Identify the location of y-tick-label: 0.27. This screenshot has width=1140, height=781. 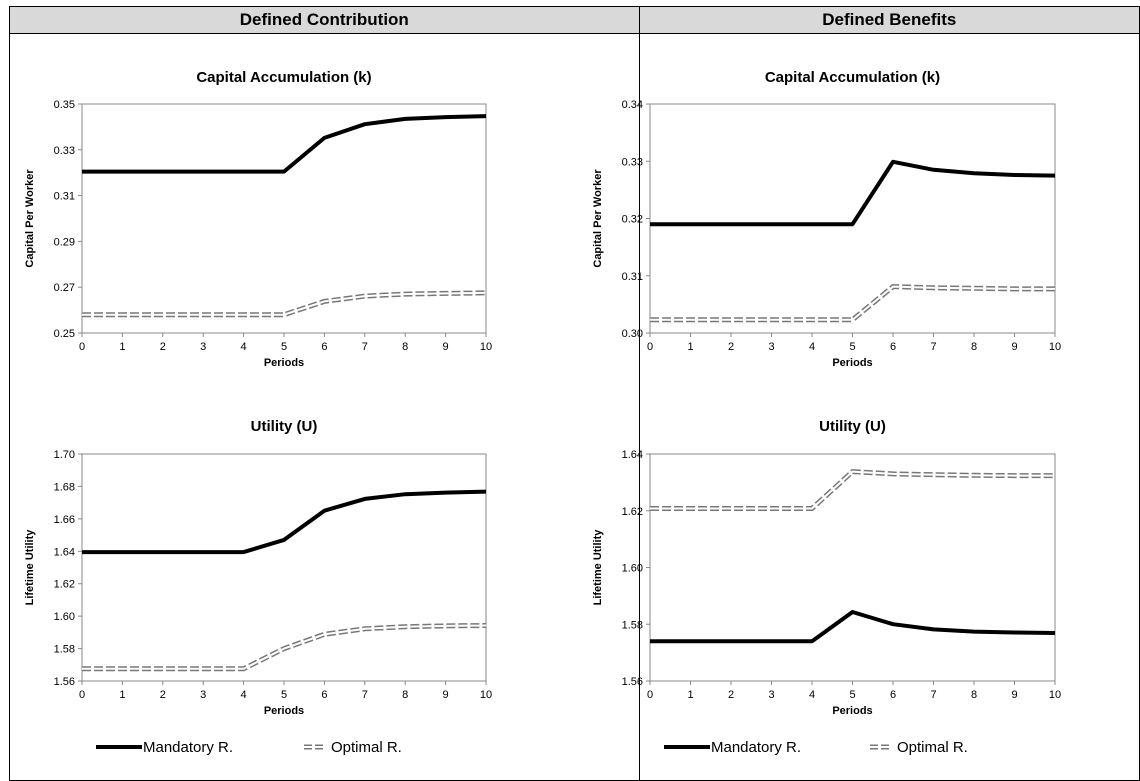
(64, 288).